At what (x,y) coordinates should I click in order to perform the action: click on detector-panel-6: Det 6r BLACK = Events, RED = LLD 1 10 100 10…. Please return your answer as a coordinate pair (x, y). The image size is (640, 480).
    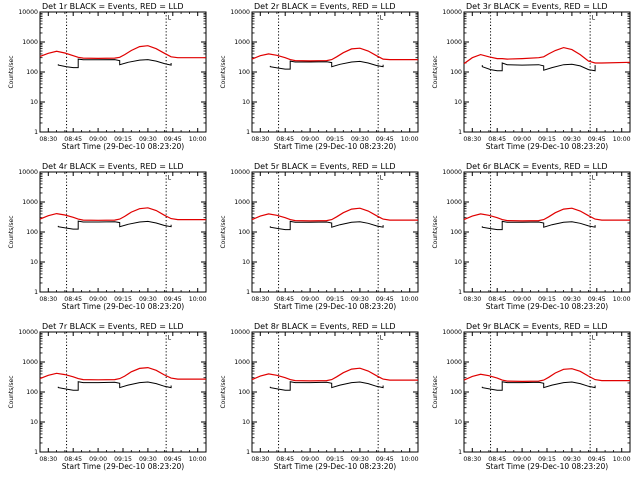
    Looking at the image, I should click on (531, 236).